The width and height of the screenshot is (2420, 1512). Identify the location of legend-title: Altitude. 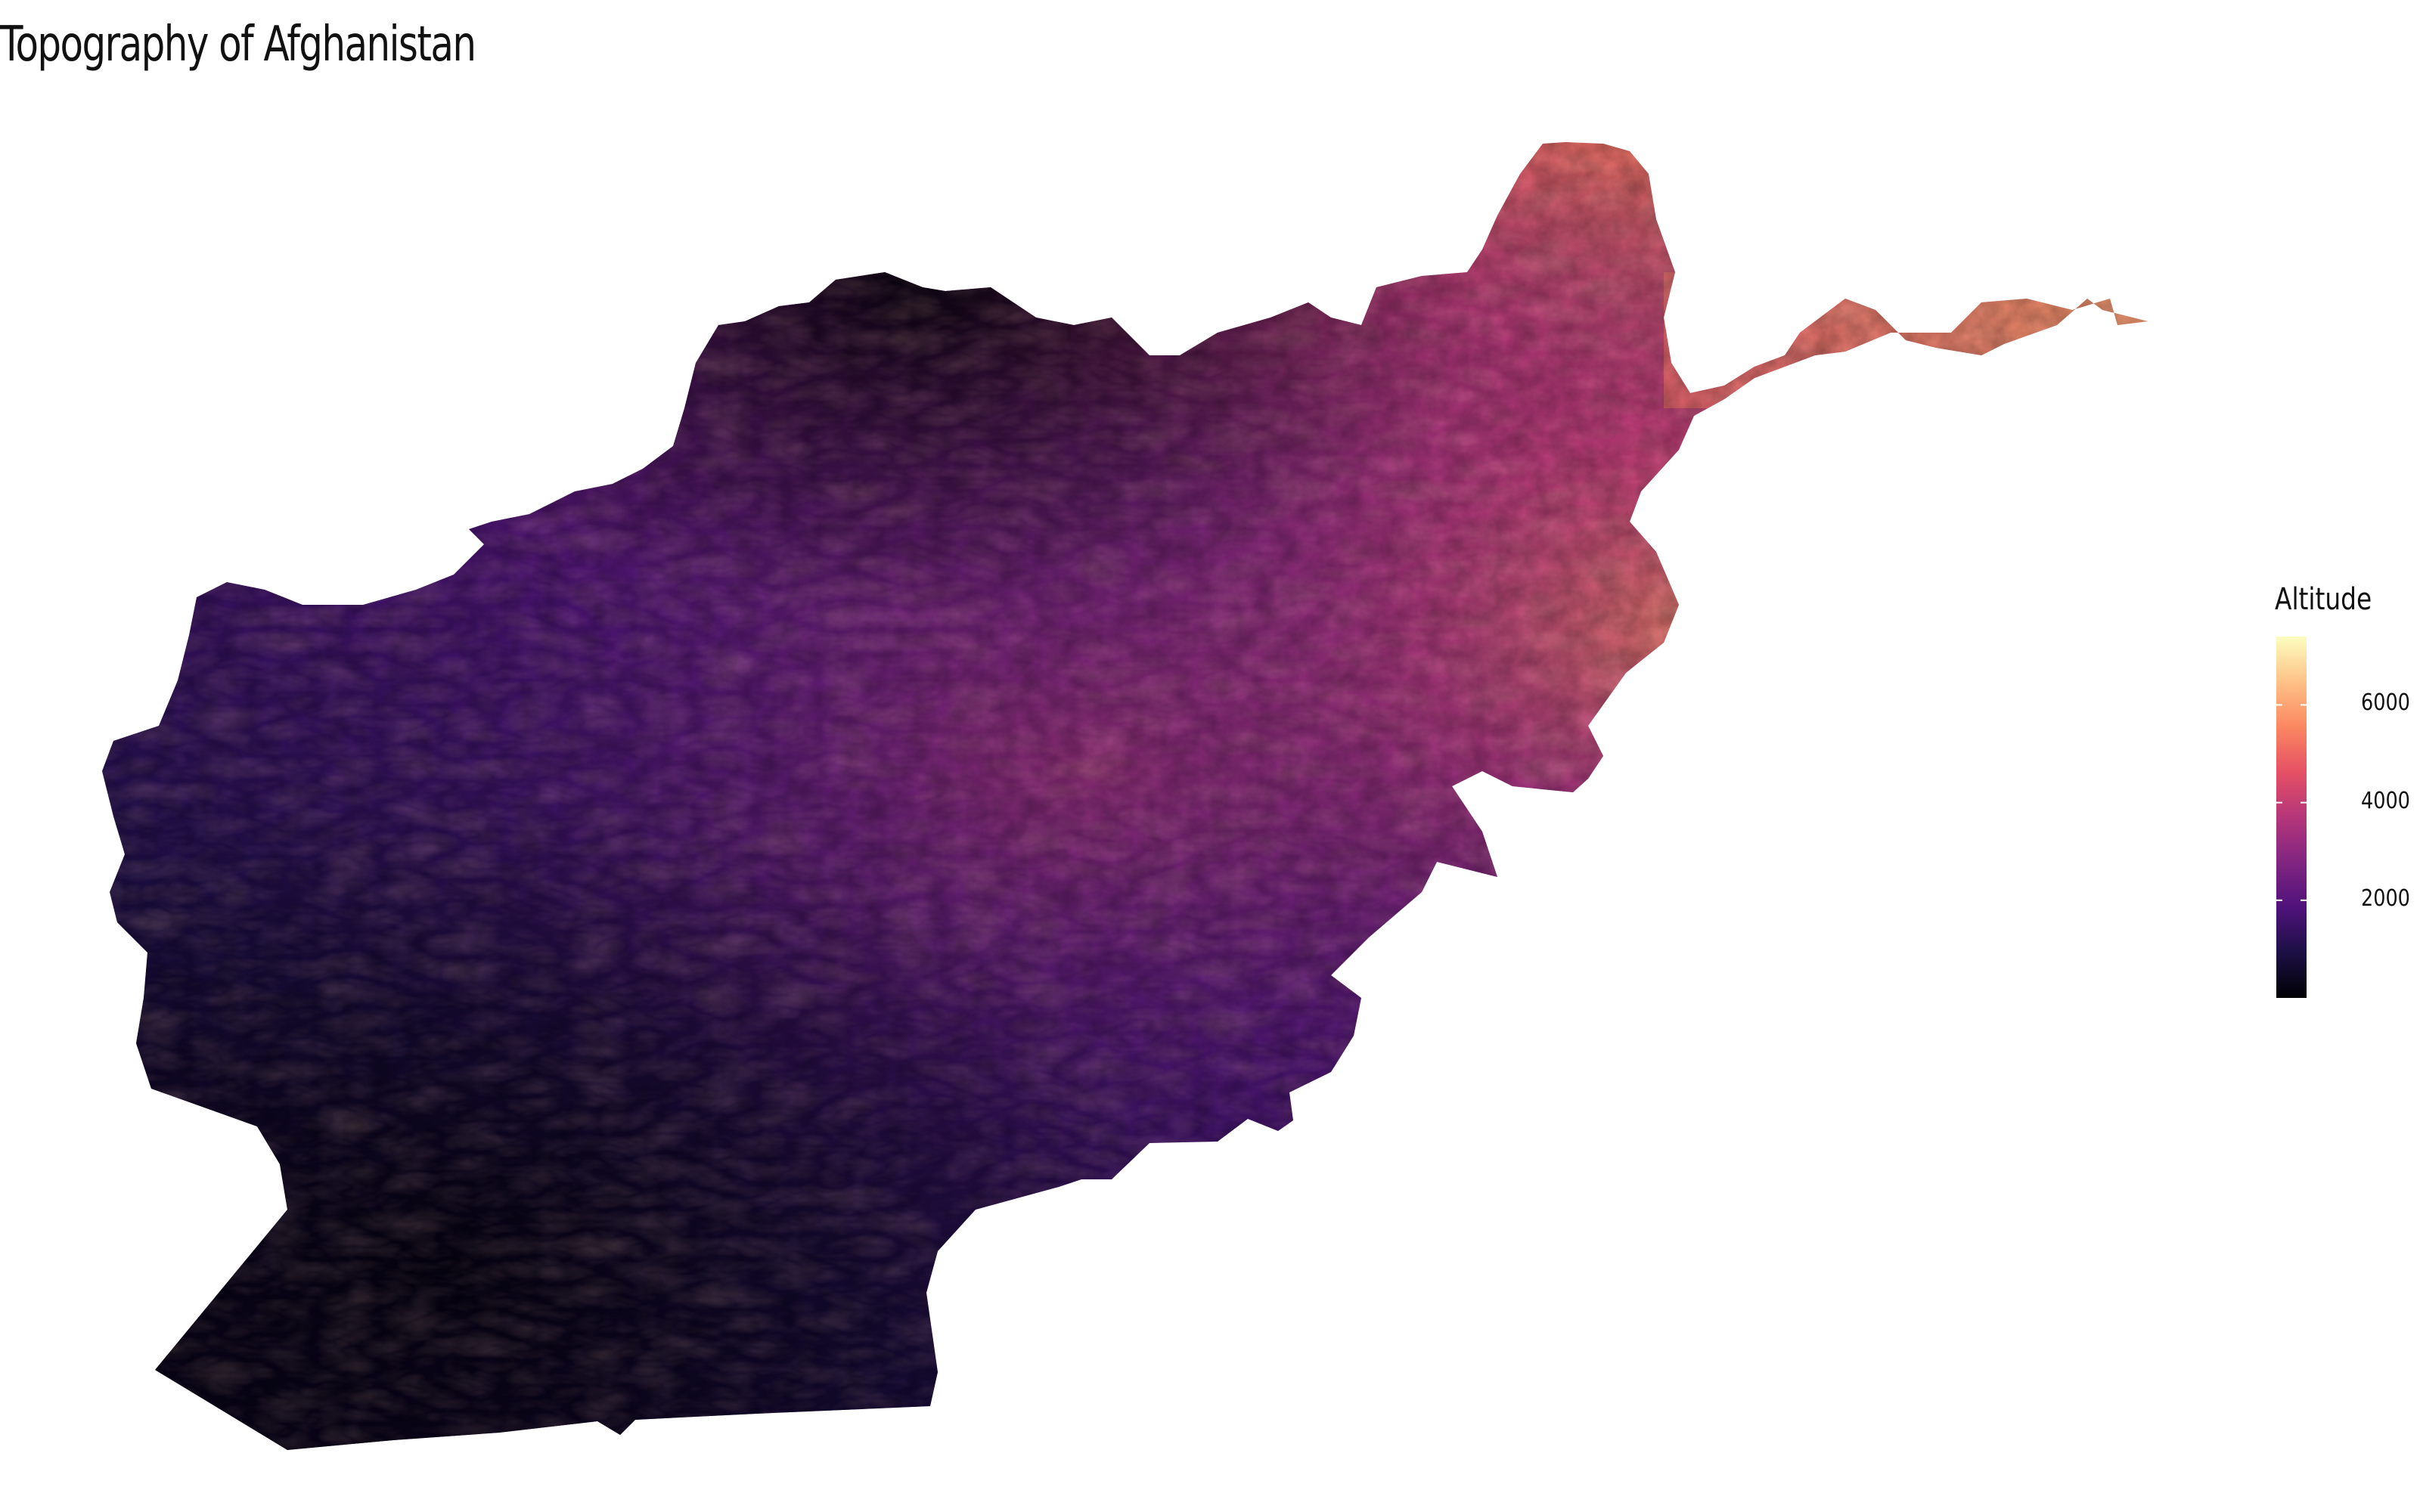
(2323, 599).